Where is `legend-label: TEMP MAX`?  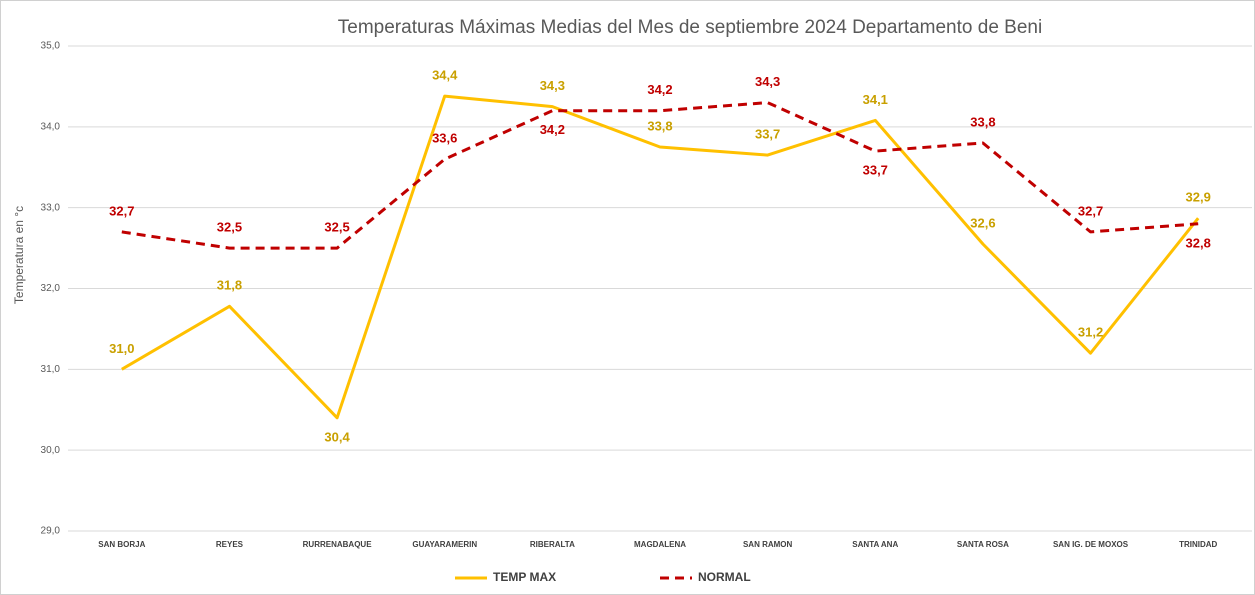
legend-label: TEMP MAX is located at coordinates (524, 577).